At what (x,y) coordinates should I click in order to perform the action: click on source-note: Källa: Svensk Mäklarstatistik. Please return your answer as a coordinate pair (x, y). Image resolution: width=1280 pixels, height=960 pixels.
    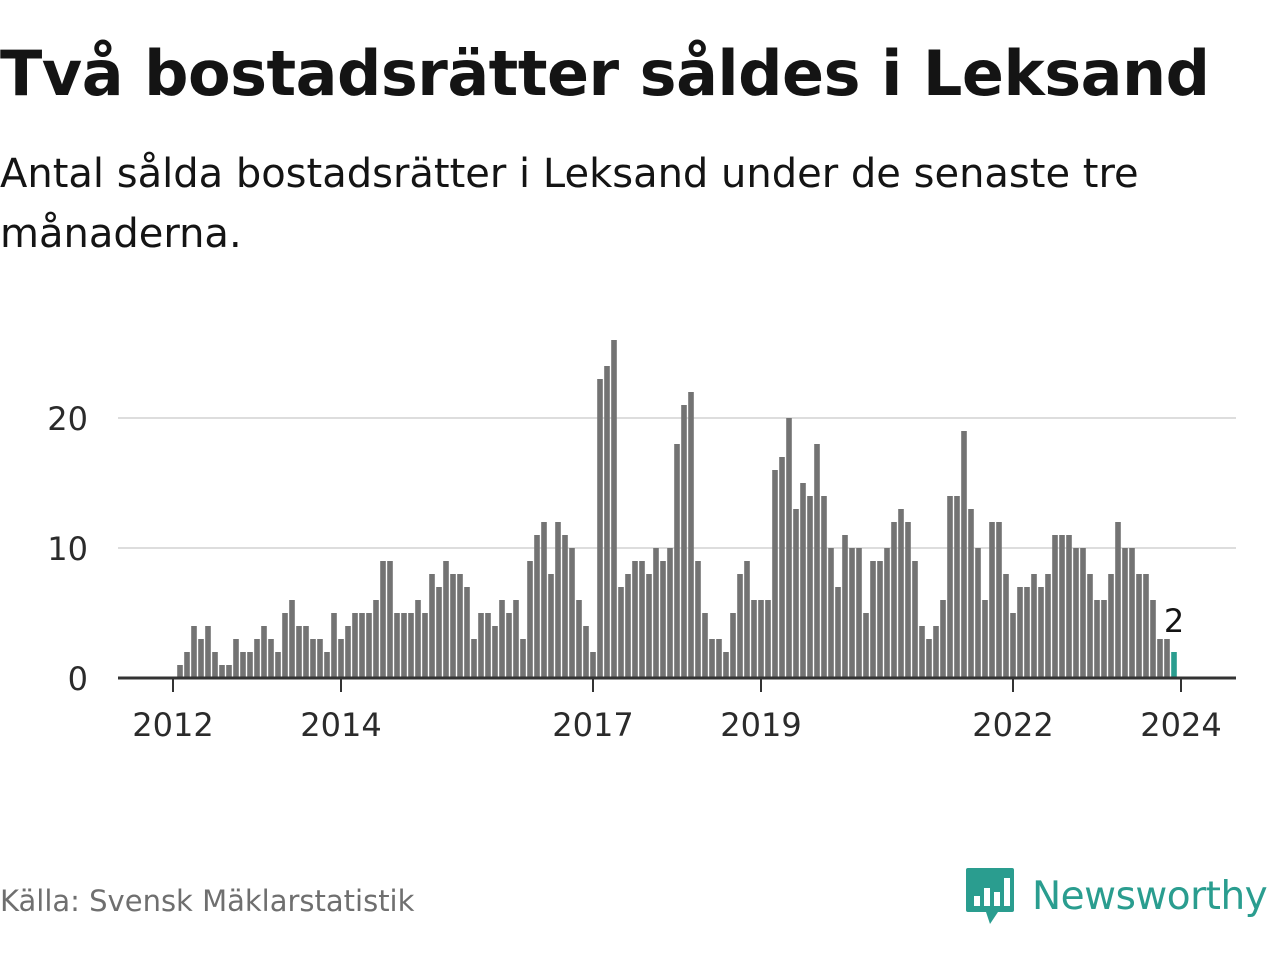
    Looking at the image, I should click on (207, 901).